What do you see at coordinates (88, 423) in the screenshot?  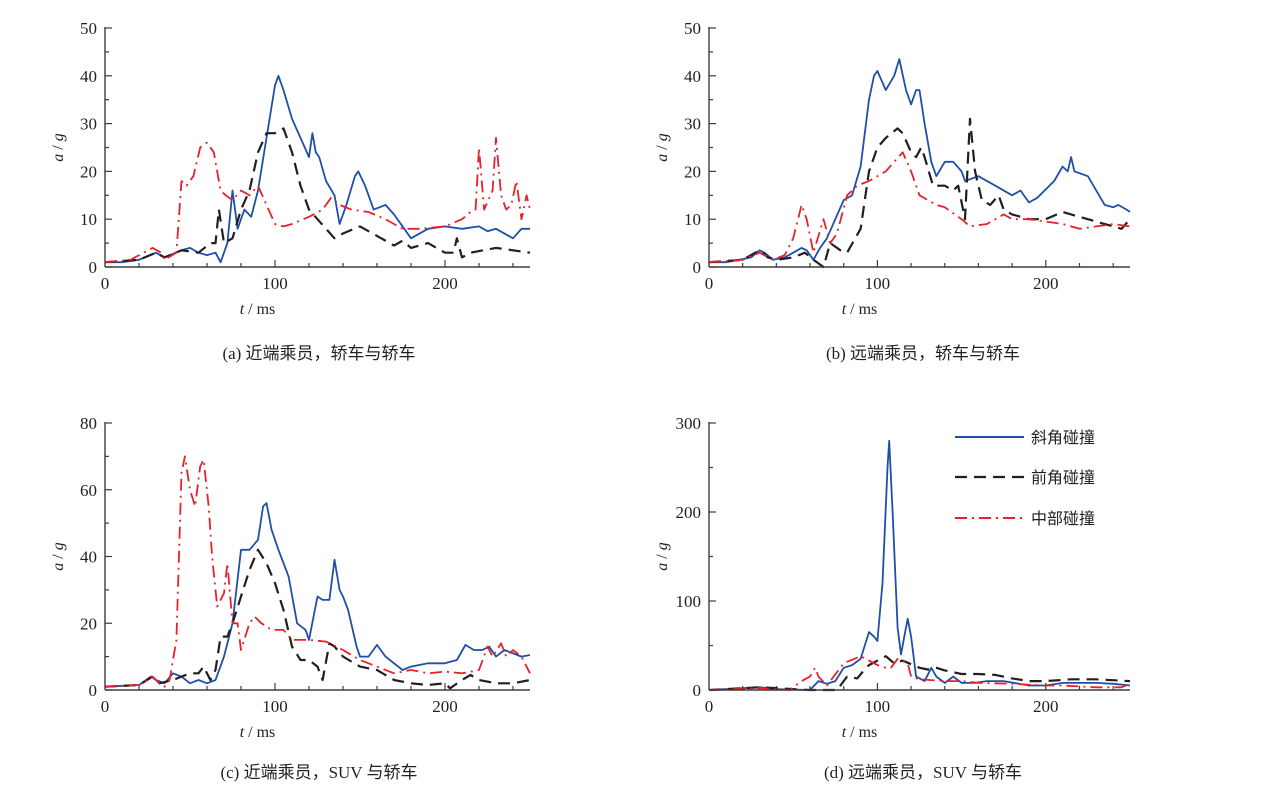 I see `y-tick-label-c: 80` at bounding box center [88, 423].